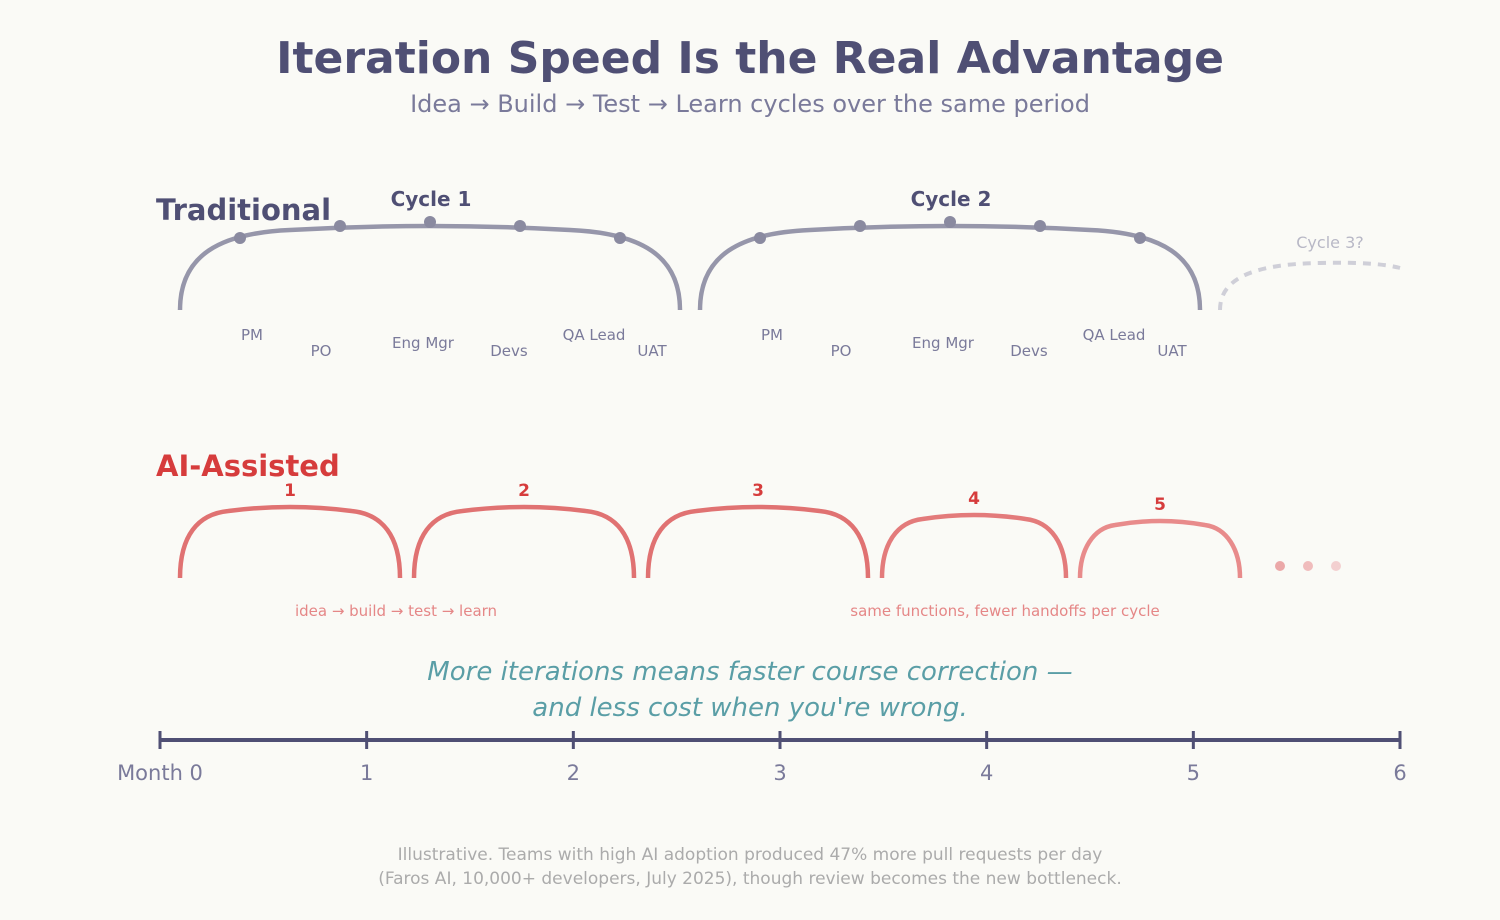  What do you see at coordinates (524, 491) in the screenshot?
I see `ai-cycle-number: 2` at bounding box center [524, 491].